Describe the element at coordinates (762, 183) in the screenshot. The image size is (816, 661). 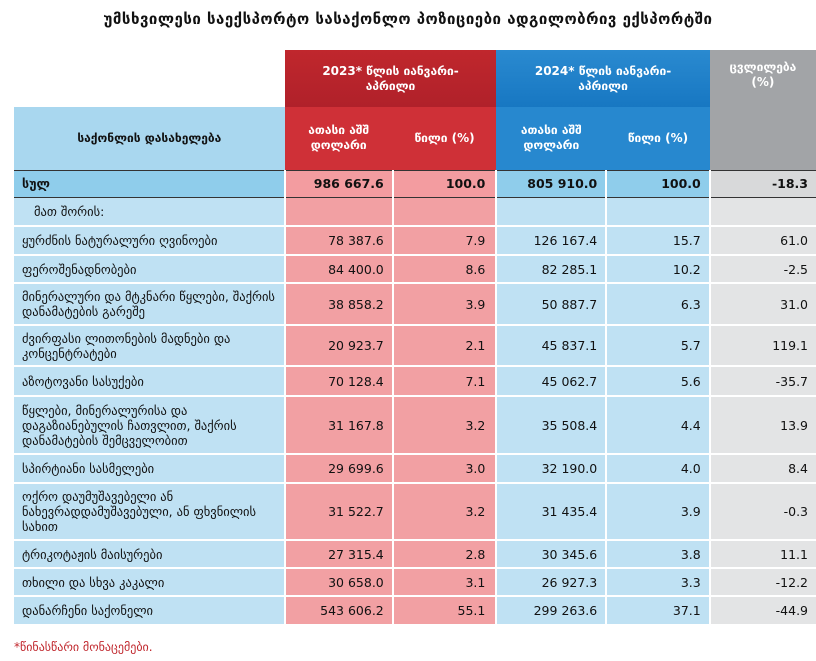
I see `total-change: -18.3` at that location.